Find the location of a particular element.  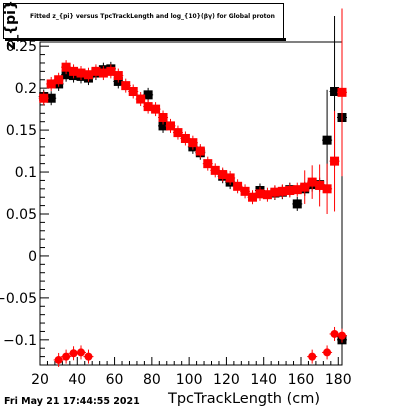

x-tick-label: 80 is located at coordinates (152, 380).